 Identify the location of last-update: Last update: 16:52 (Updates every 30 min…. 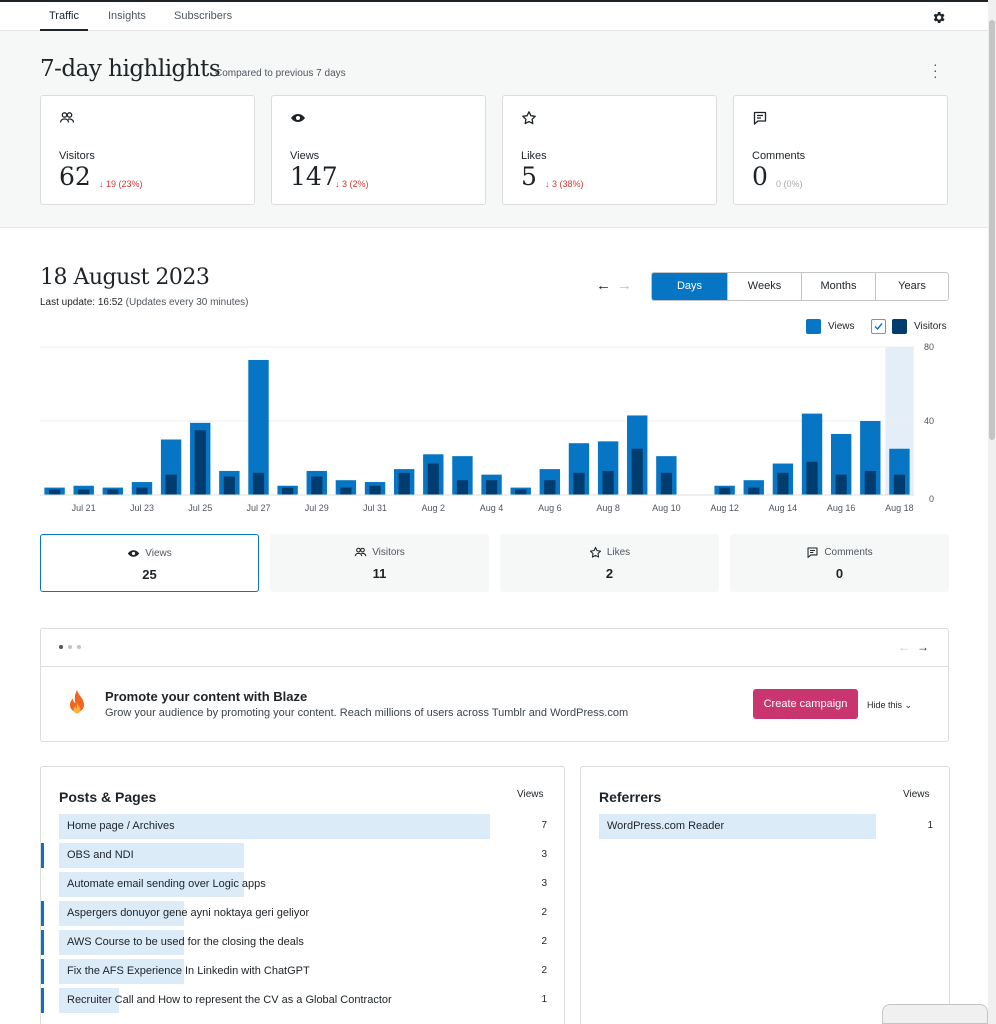
(144, 302).